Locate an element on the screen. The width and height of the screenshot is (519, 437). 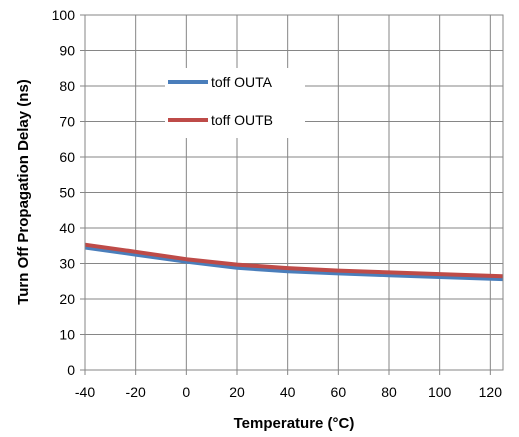
y-tick-labels: 0 10 20 30 40 50 60 70 80 90 100 is located at coordinates (64, 192).